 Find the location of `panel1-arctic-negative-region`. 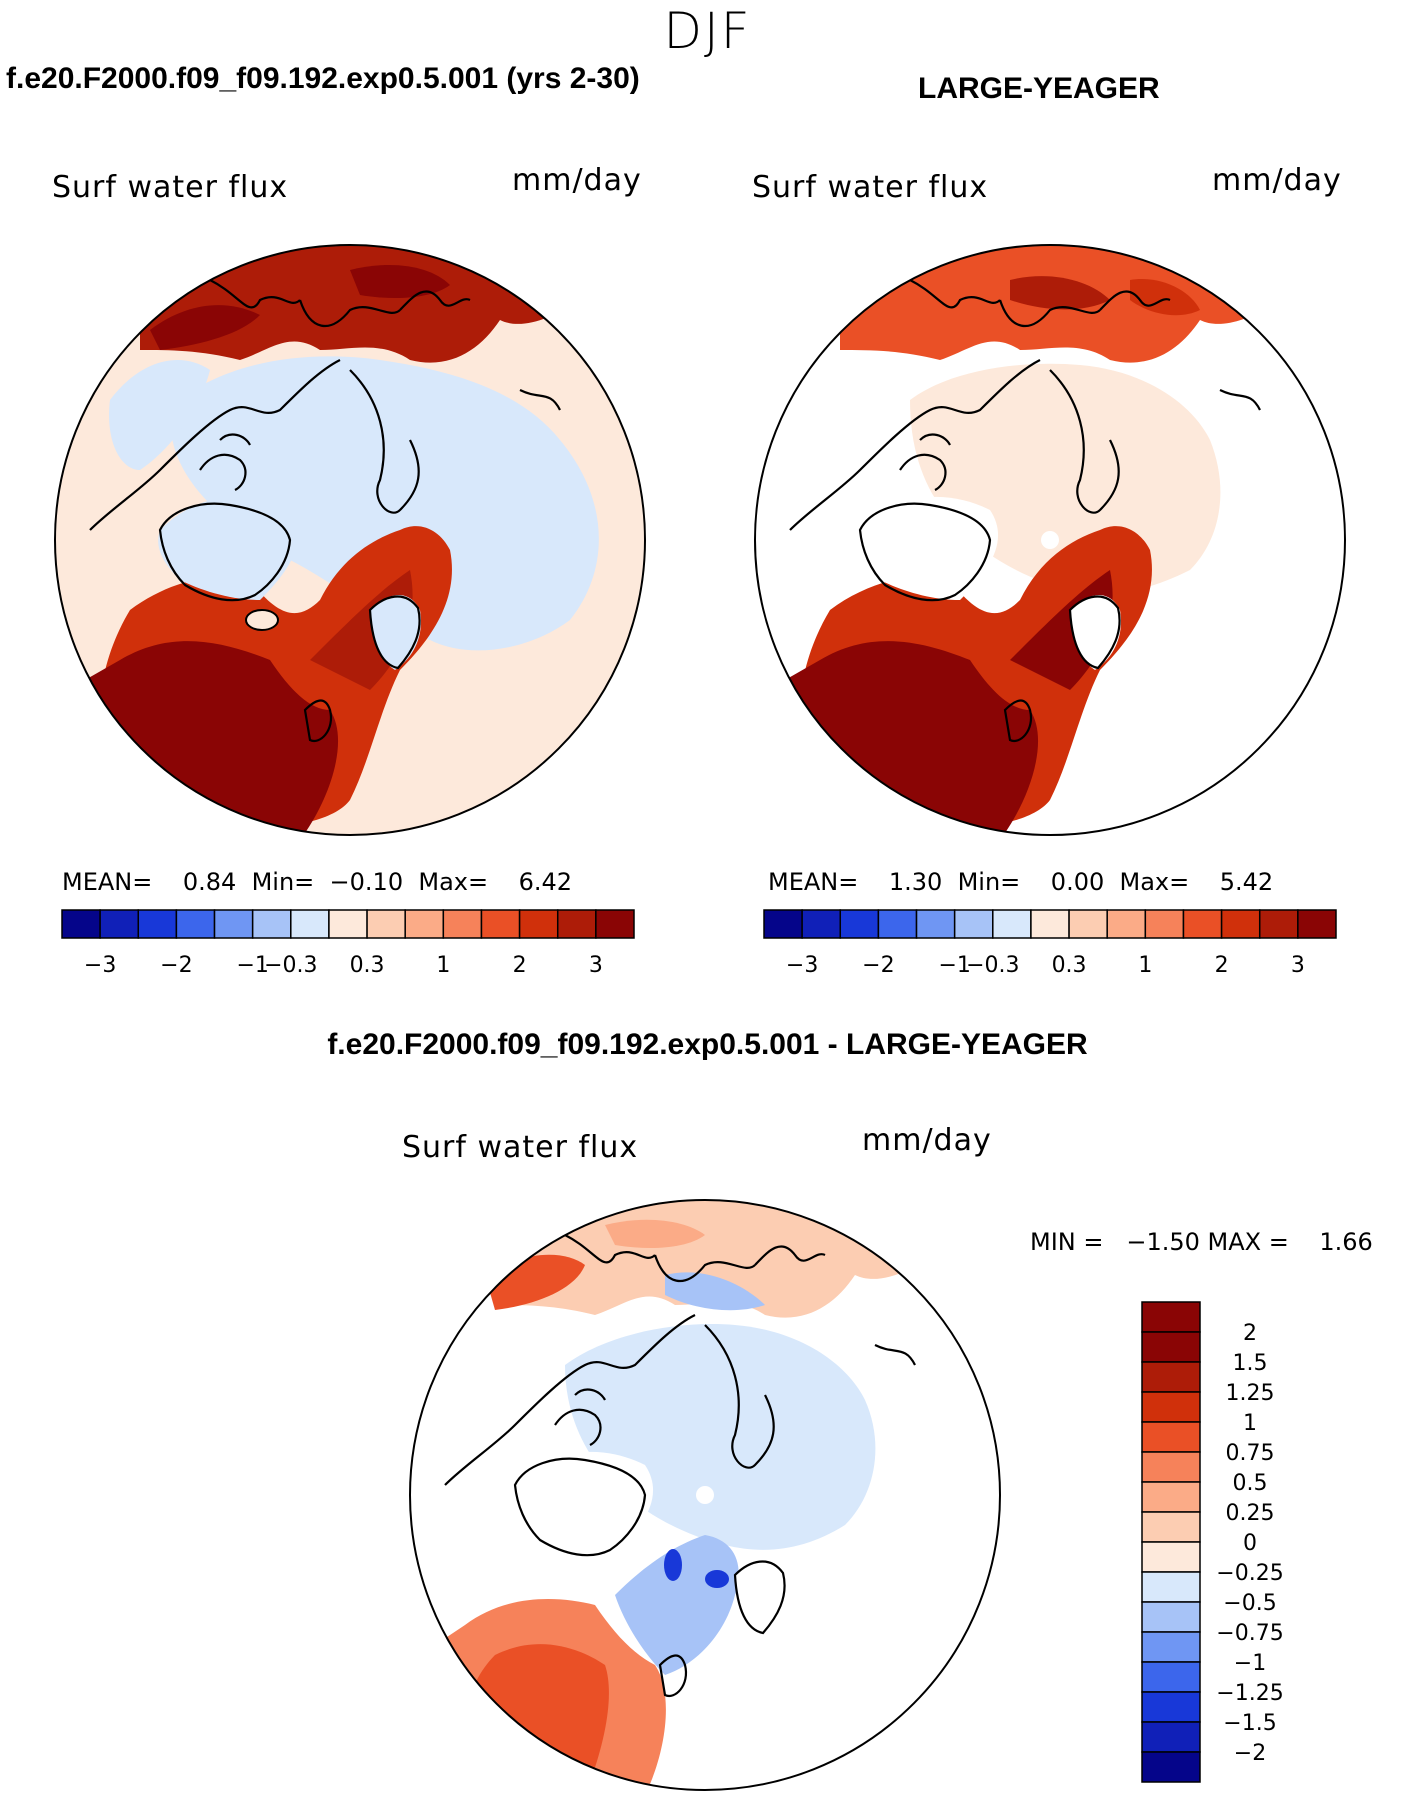

panel1-arctic-negative-region is located at coordinates (385, 503).